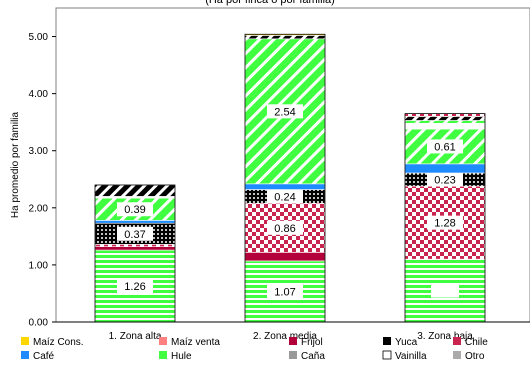 This screenshot has width=530, height=365. What do you see at coordinates (285, 336) in the screenshot?
I see `x-tick-label: 2. Zona media` at bounding box center [285, 336].